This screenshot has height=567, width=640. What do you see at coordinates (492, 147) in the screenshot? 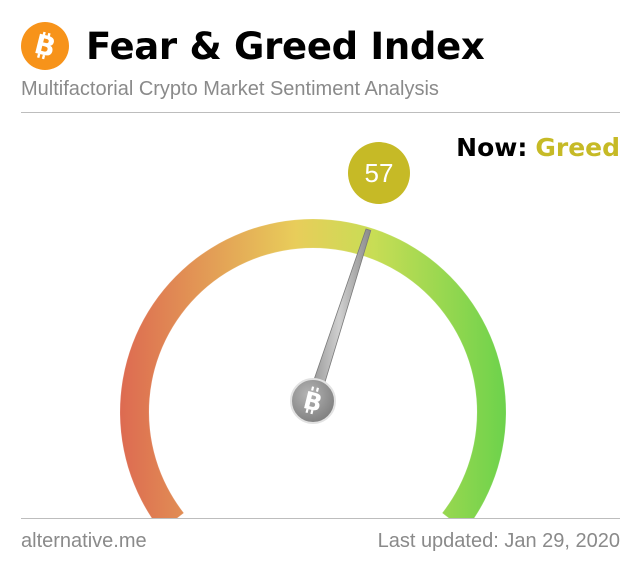
I see `now-label: Now:` at bounding box center [492, 147].